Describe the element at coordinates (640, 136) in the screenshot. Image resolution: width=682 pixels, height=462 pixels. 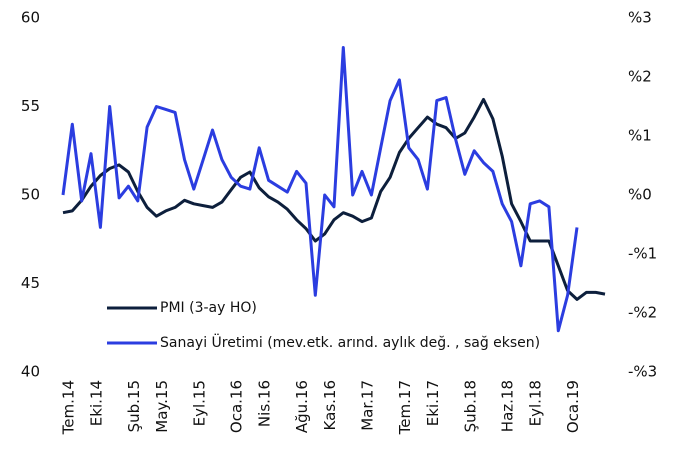
I see `y2-tick-label: %1` at that location.